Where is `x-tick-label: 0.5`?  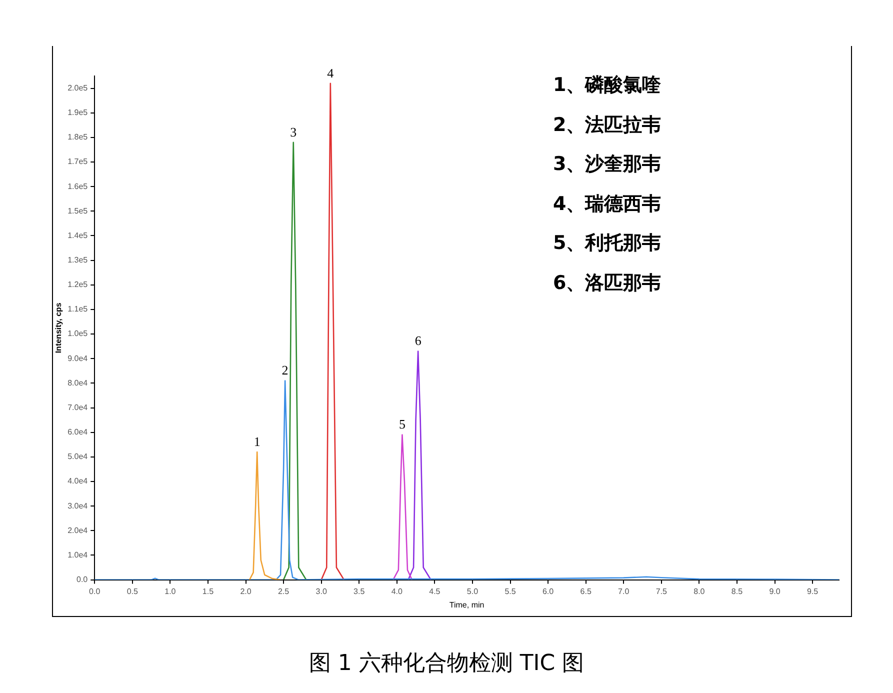
x-tick-label: 0.5 is located at coordinates (132, 591).